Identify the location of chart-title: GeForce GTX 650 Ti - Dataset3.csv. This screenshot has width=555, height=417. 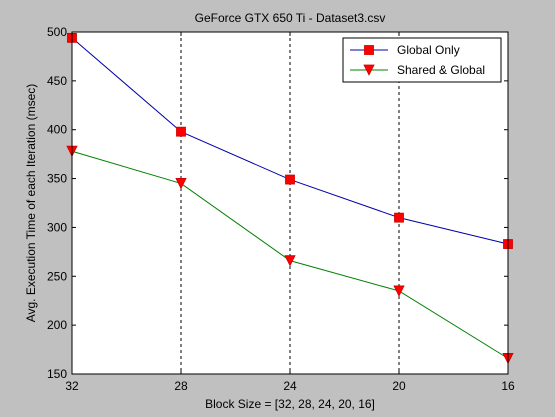
(290, 18).